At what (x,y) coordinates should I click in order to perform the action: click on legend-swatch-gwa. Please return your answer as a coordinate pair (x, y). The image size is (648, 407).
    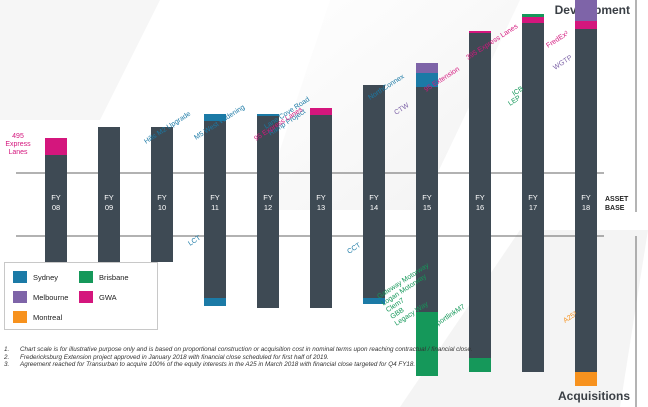
    Looking at the image, I should click on (86, 297).